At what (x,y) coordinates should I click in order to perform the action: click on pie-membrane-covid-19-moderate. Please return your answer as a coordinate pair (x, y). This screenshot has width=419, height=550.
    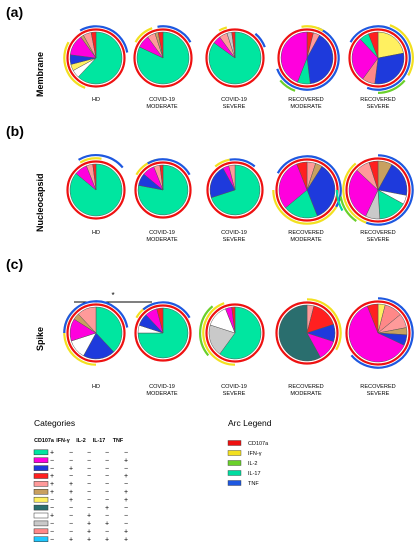
    Looking at the image, I should click on (163, 56).